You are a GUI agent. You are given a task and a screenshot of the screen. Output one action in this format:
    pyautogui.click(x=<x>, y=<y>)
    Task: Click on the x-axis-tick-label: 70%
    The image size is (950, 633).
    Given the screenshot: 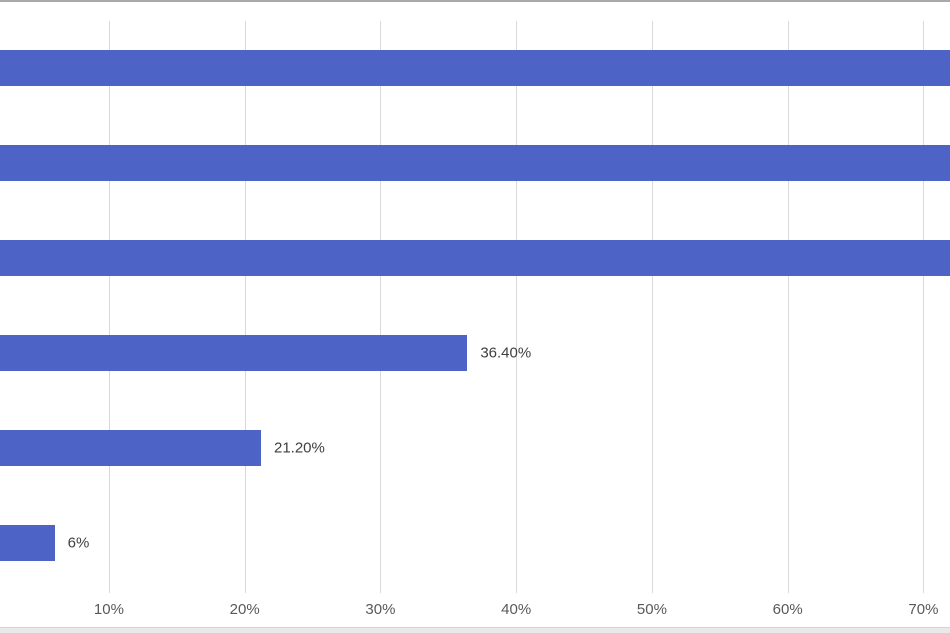 What is the action you would take?
    pyautogui.click(x=923, y=609)
    